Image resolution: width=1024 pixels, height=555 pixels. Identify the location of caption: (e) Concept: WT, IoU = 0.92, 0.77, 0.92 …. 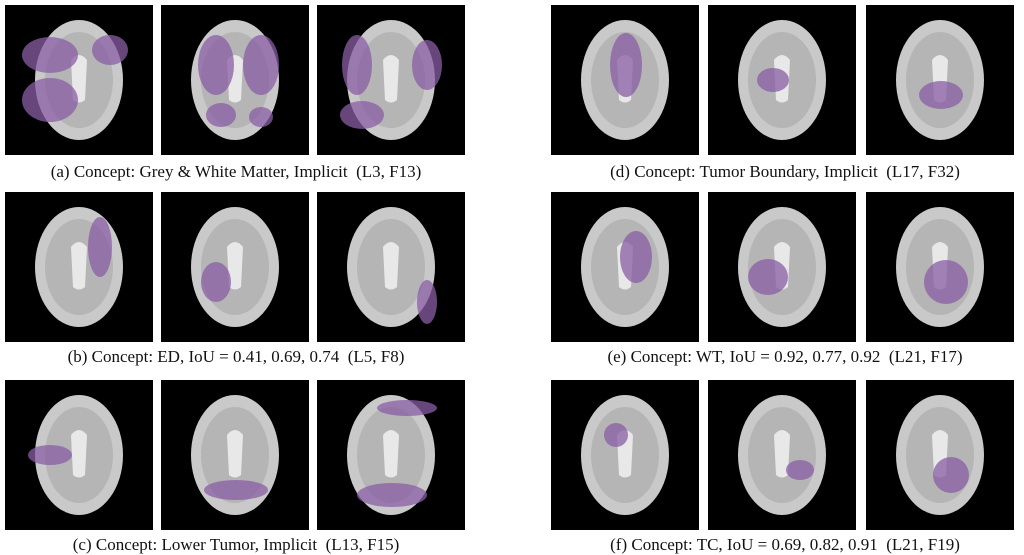
(785, 356).